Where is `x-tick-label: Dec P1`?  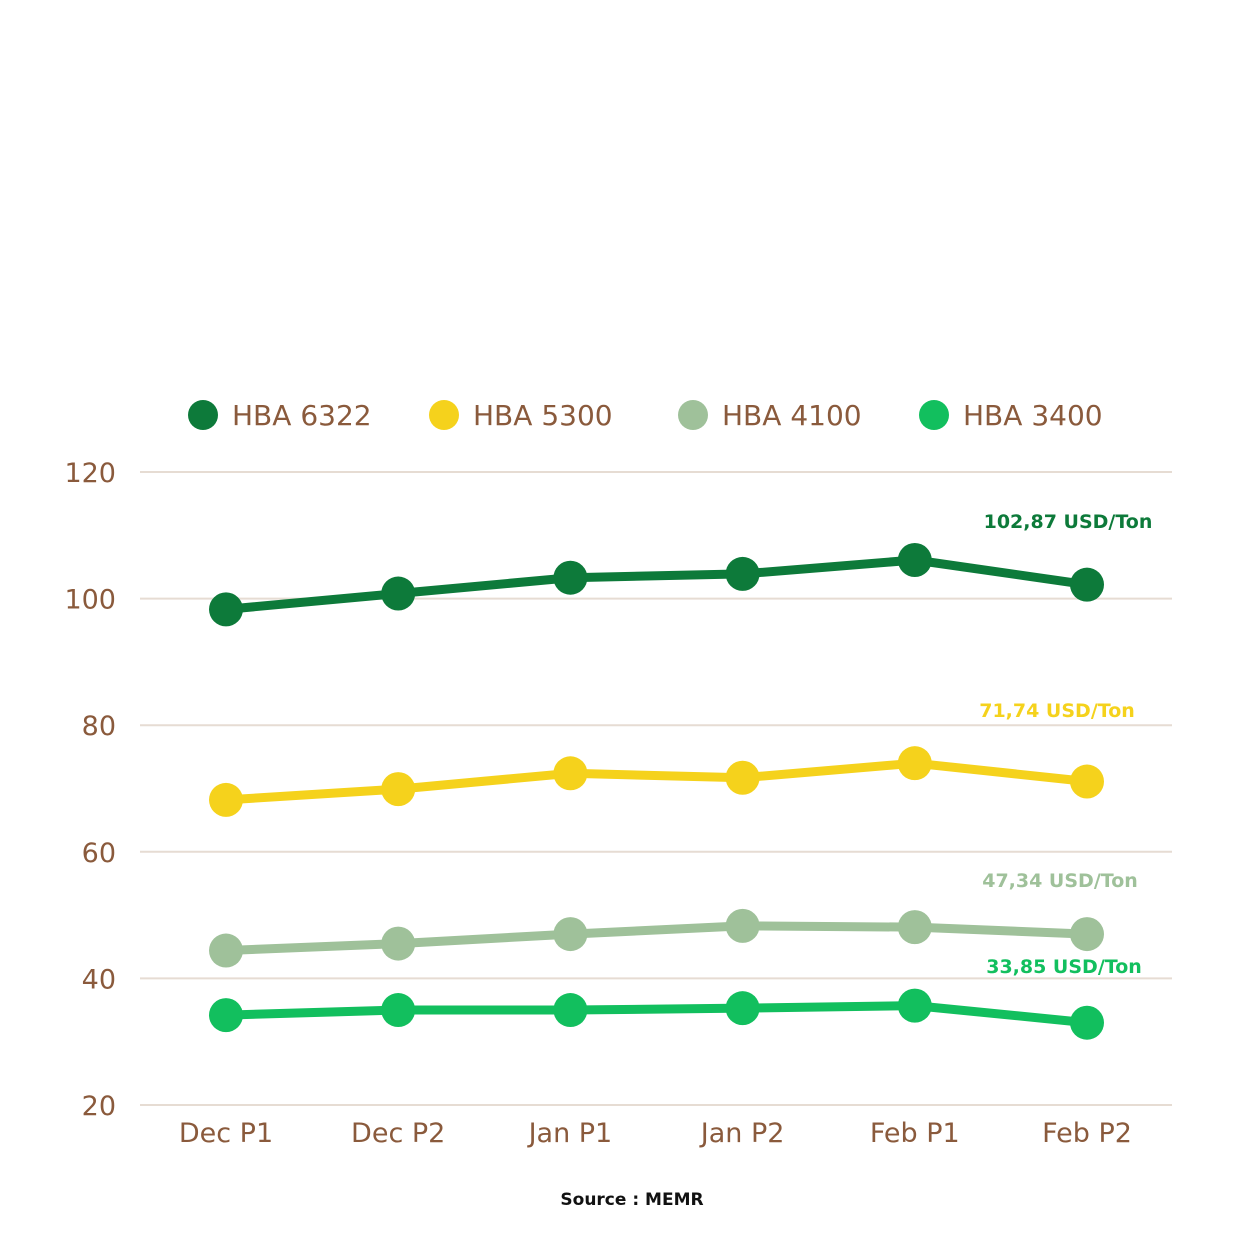 x-tick-label: Dec P1 is located at coordinates (226, 1133).